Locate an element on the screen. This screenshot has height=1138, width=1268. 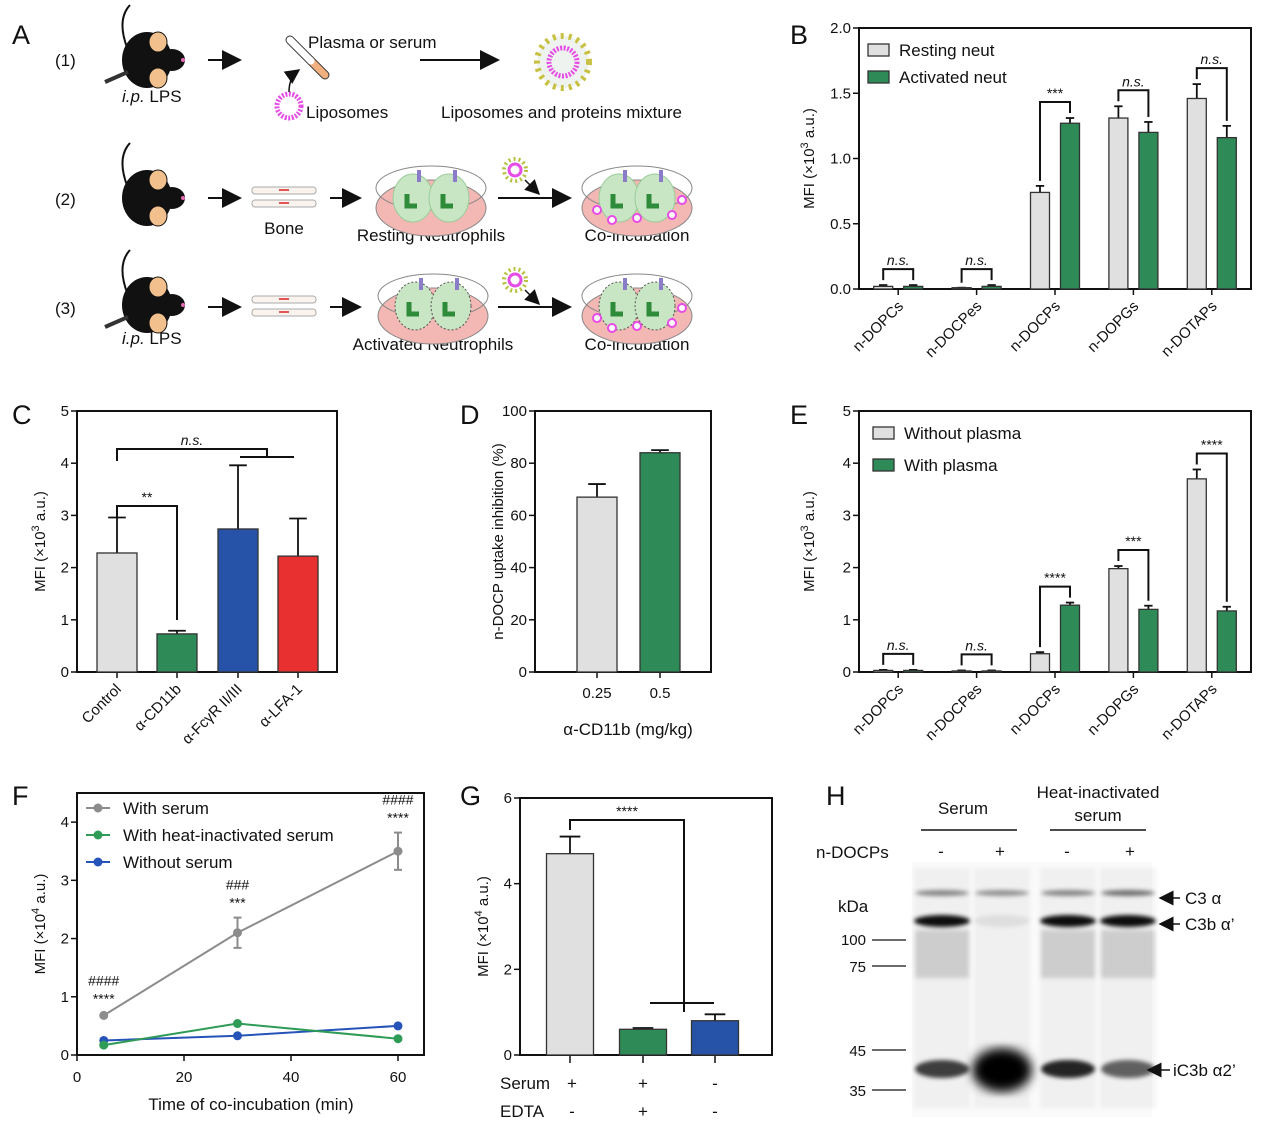
group-label-serum: Serum is located at coordinates (963, 808).